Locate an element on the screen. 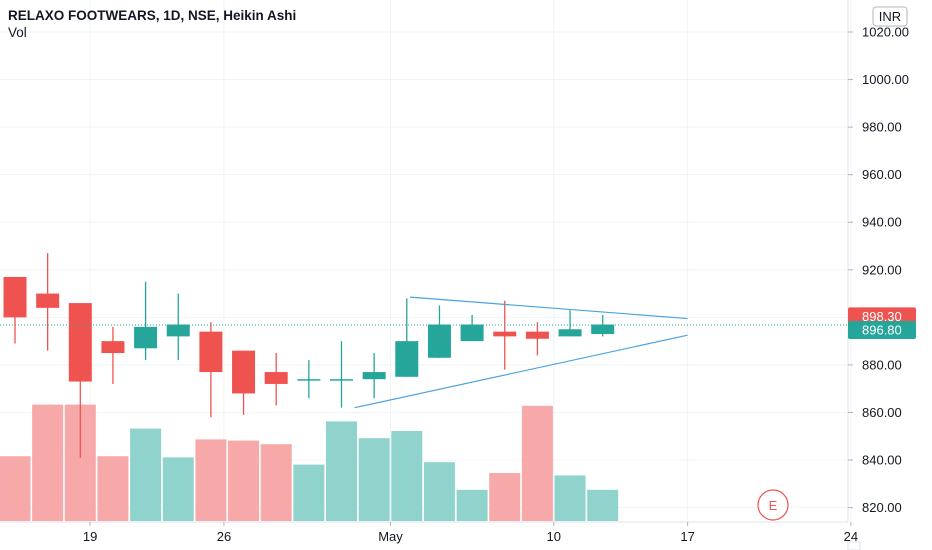 This screenshot has height=550, width=932. scroll-handle is located at coordinates (854, 545).